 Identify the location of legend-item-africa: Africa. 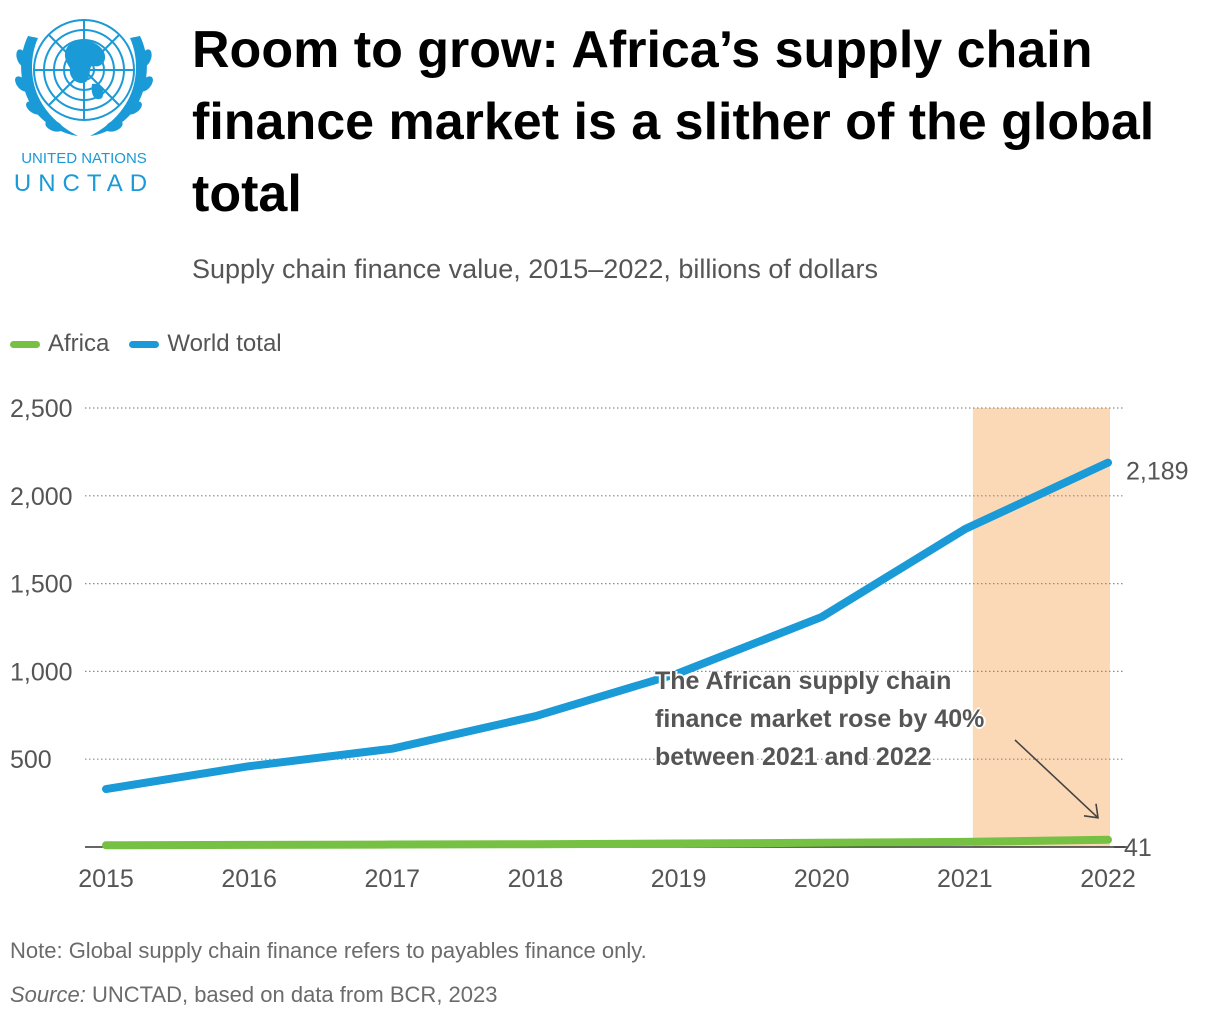
(59, 344).